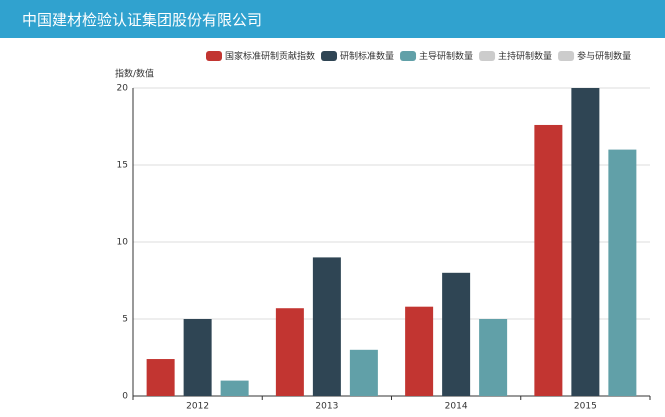 The image size is (665, 417). Describe the element at coordinates (122, 166) in the screenshot. I see `y-tick-label: 15` at that location.